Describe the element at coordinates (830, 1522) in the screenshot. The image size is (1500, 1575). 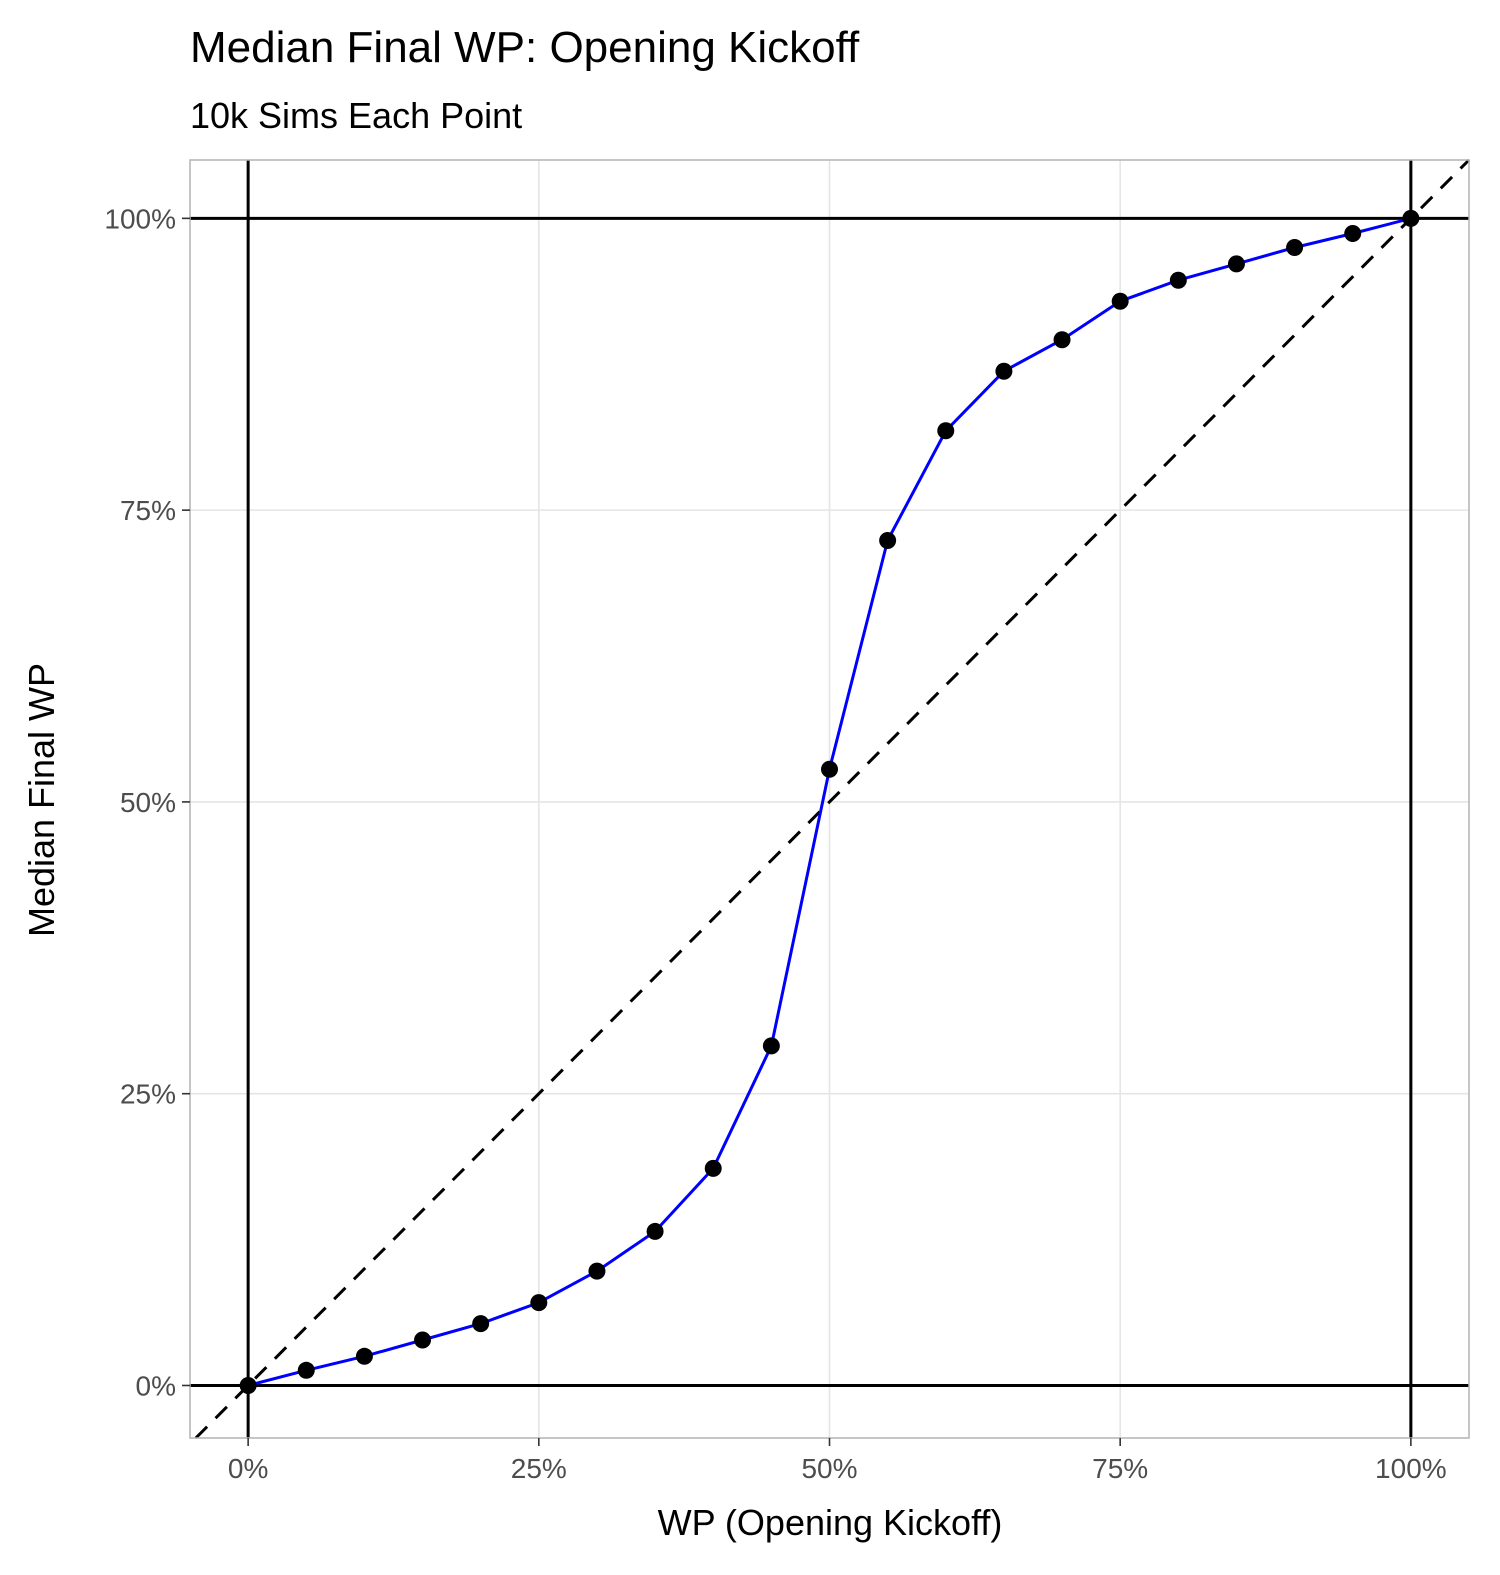
I see `x-axis-title: WP (Opening Kickoff)` at that location.